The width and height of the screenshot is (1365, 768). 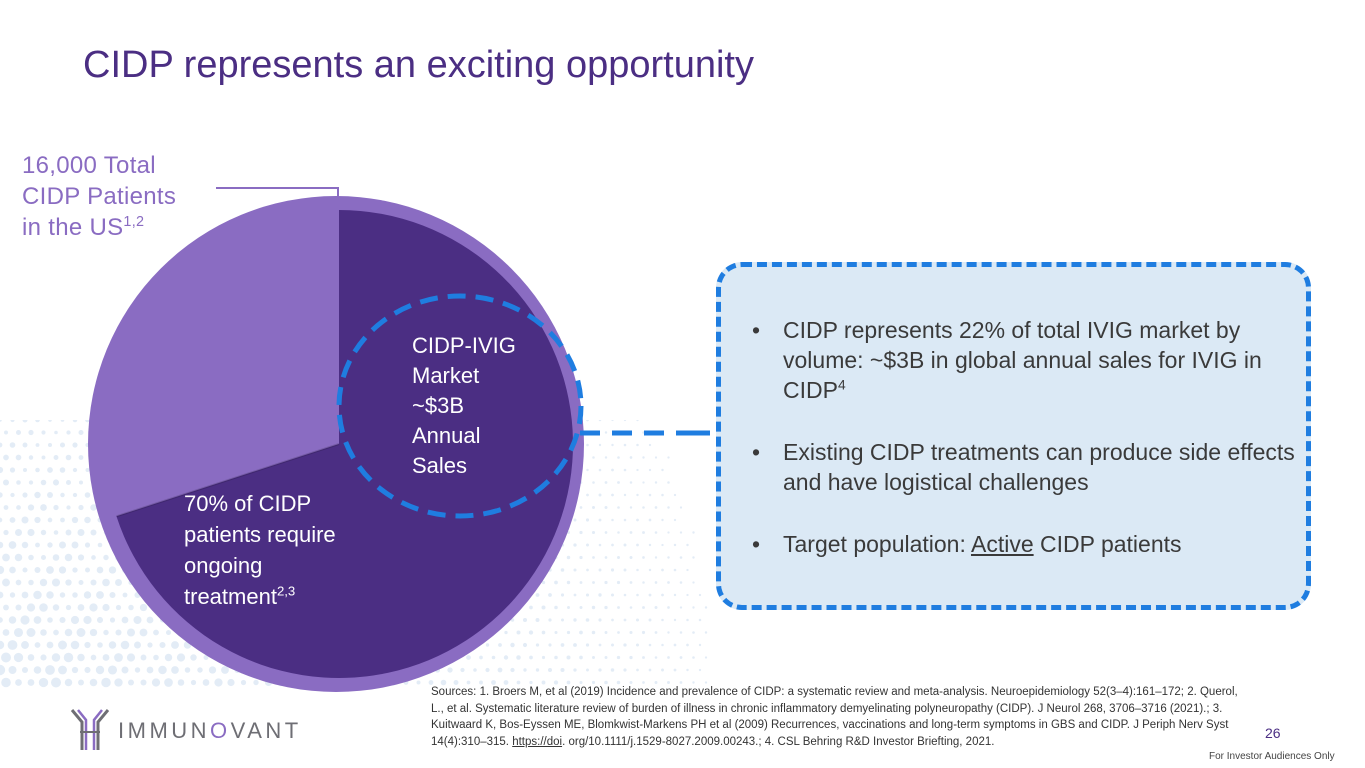 What do you see at coordinates (877, 544) in the screenshot?
I see `bullet3-prefix: Target population:` at bounding box center [877, 544].